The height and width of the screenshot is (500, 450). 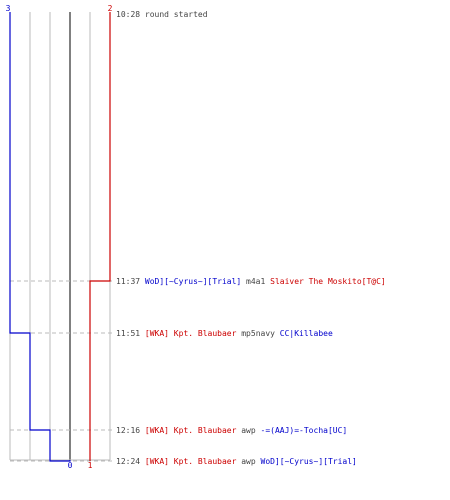 What do you see at coordinates (130, 14) in the screenshot?
I see `event-time: 10:28` at bounding box center [130, 14].